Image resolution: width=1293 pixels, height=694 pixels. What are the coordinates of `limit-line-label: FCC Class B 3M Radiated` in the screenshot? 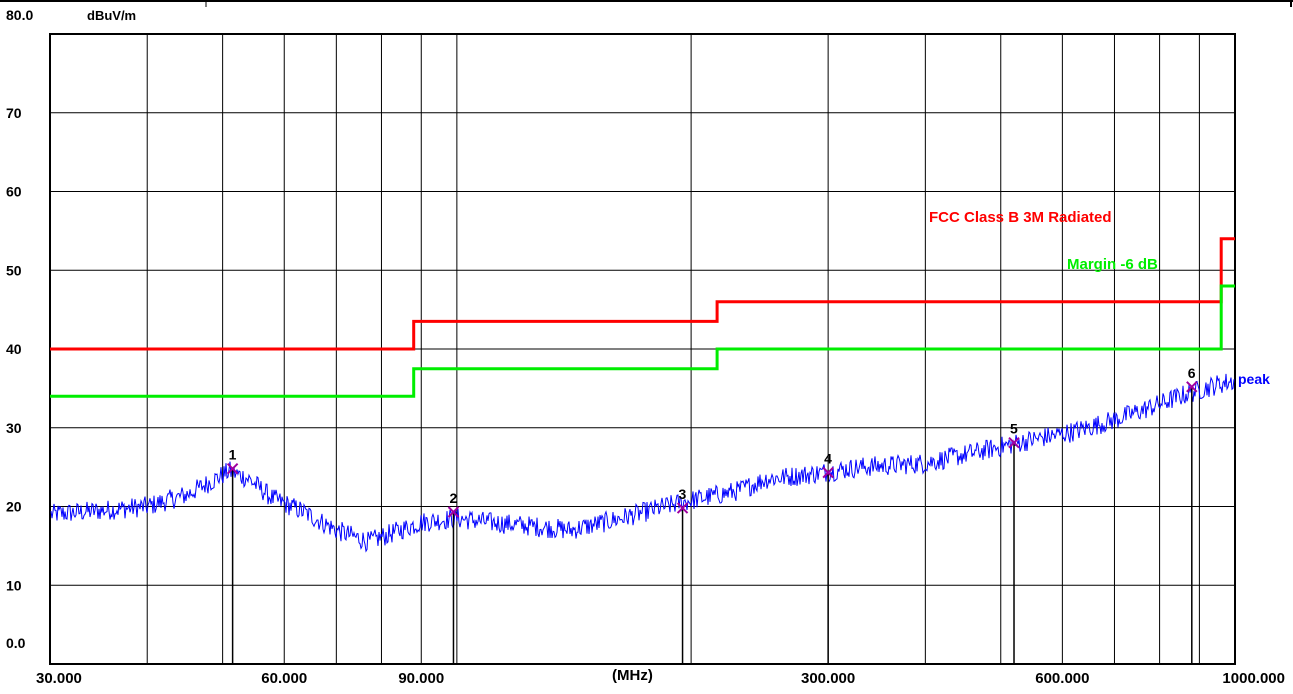 It's located at (1020, 217).